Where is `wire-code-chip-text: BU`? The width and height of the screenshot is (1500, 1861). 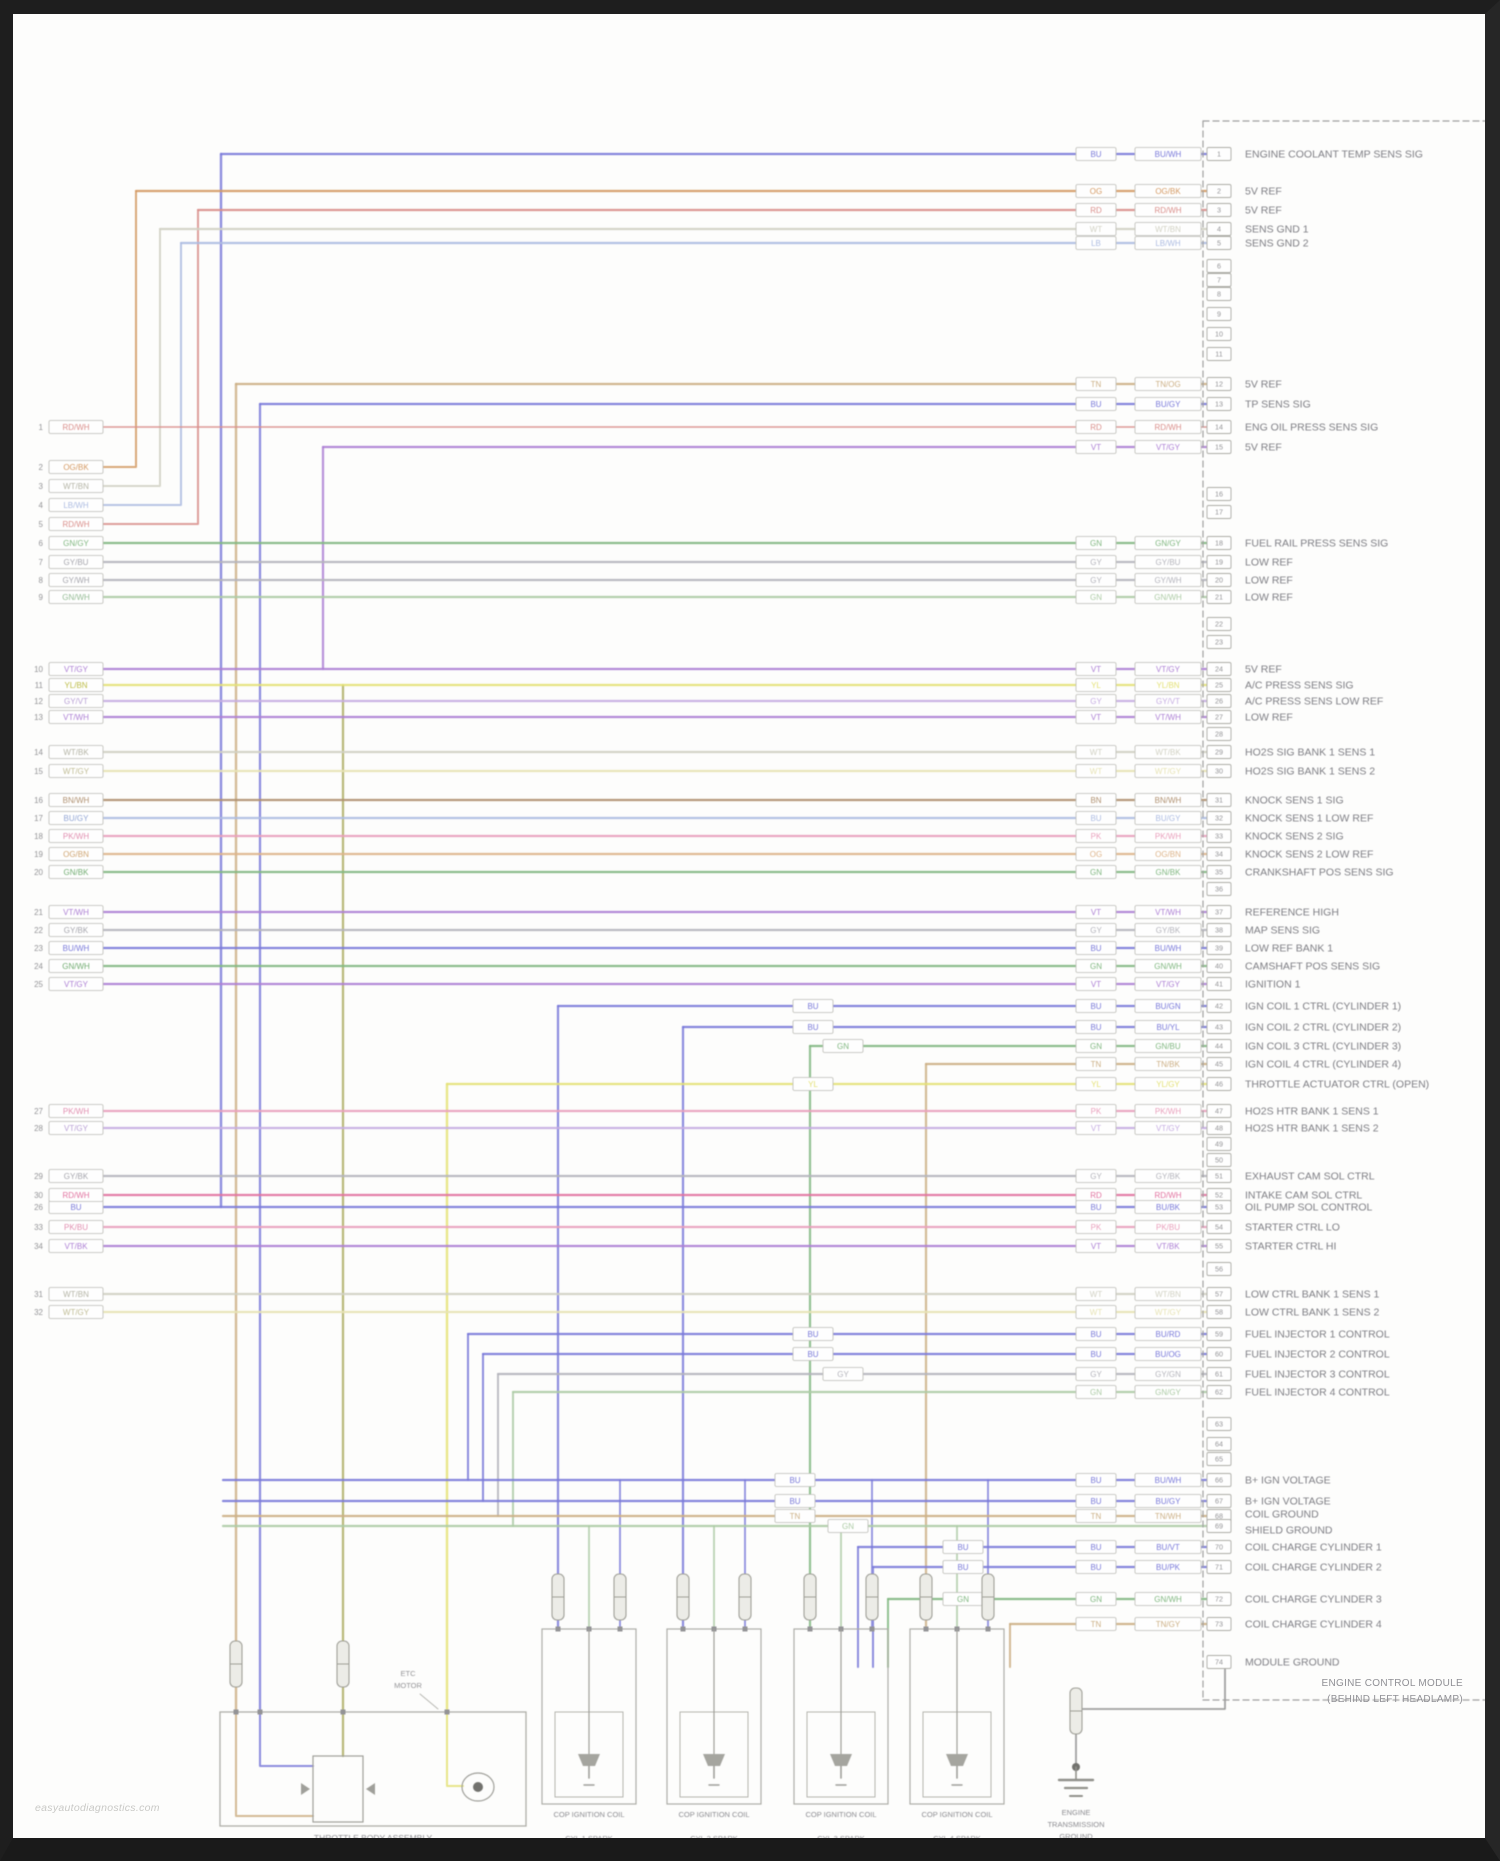
wire-code-chip-text: BU is located at coordinates (1095, 1207).